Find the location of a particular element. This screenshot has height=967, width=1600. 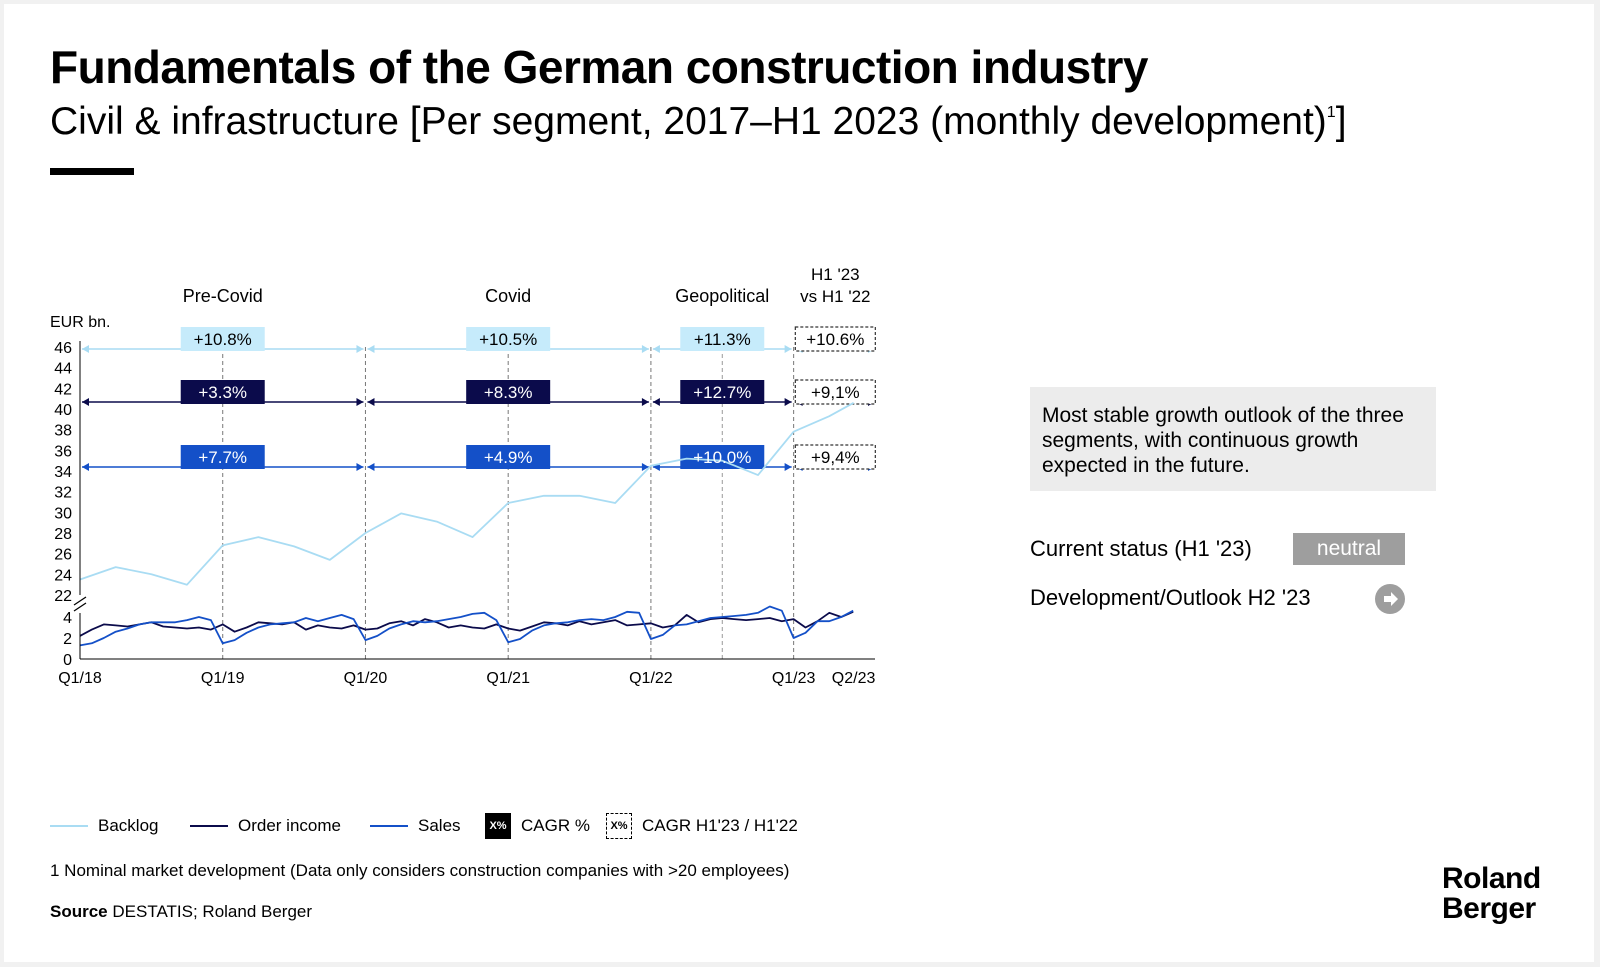

cagr-value: +4.9% is located at coordinates (508, 457).